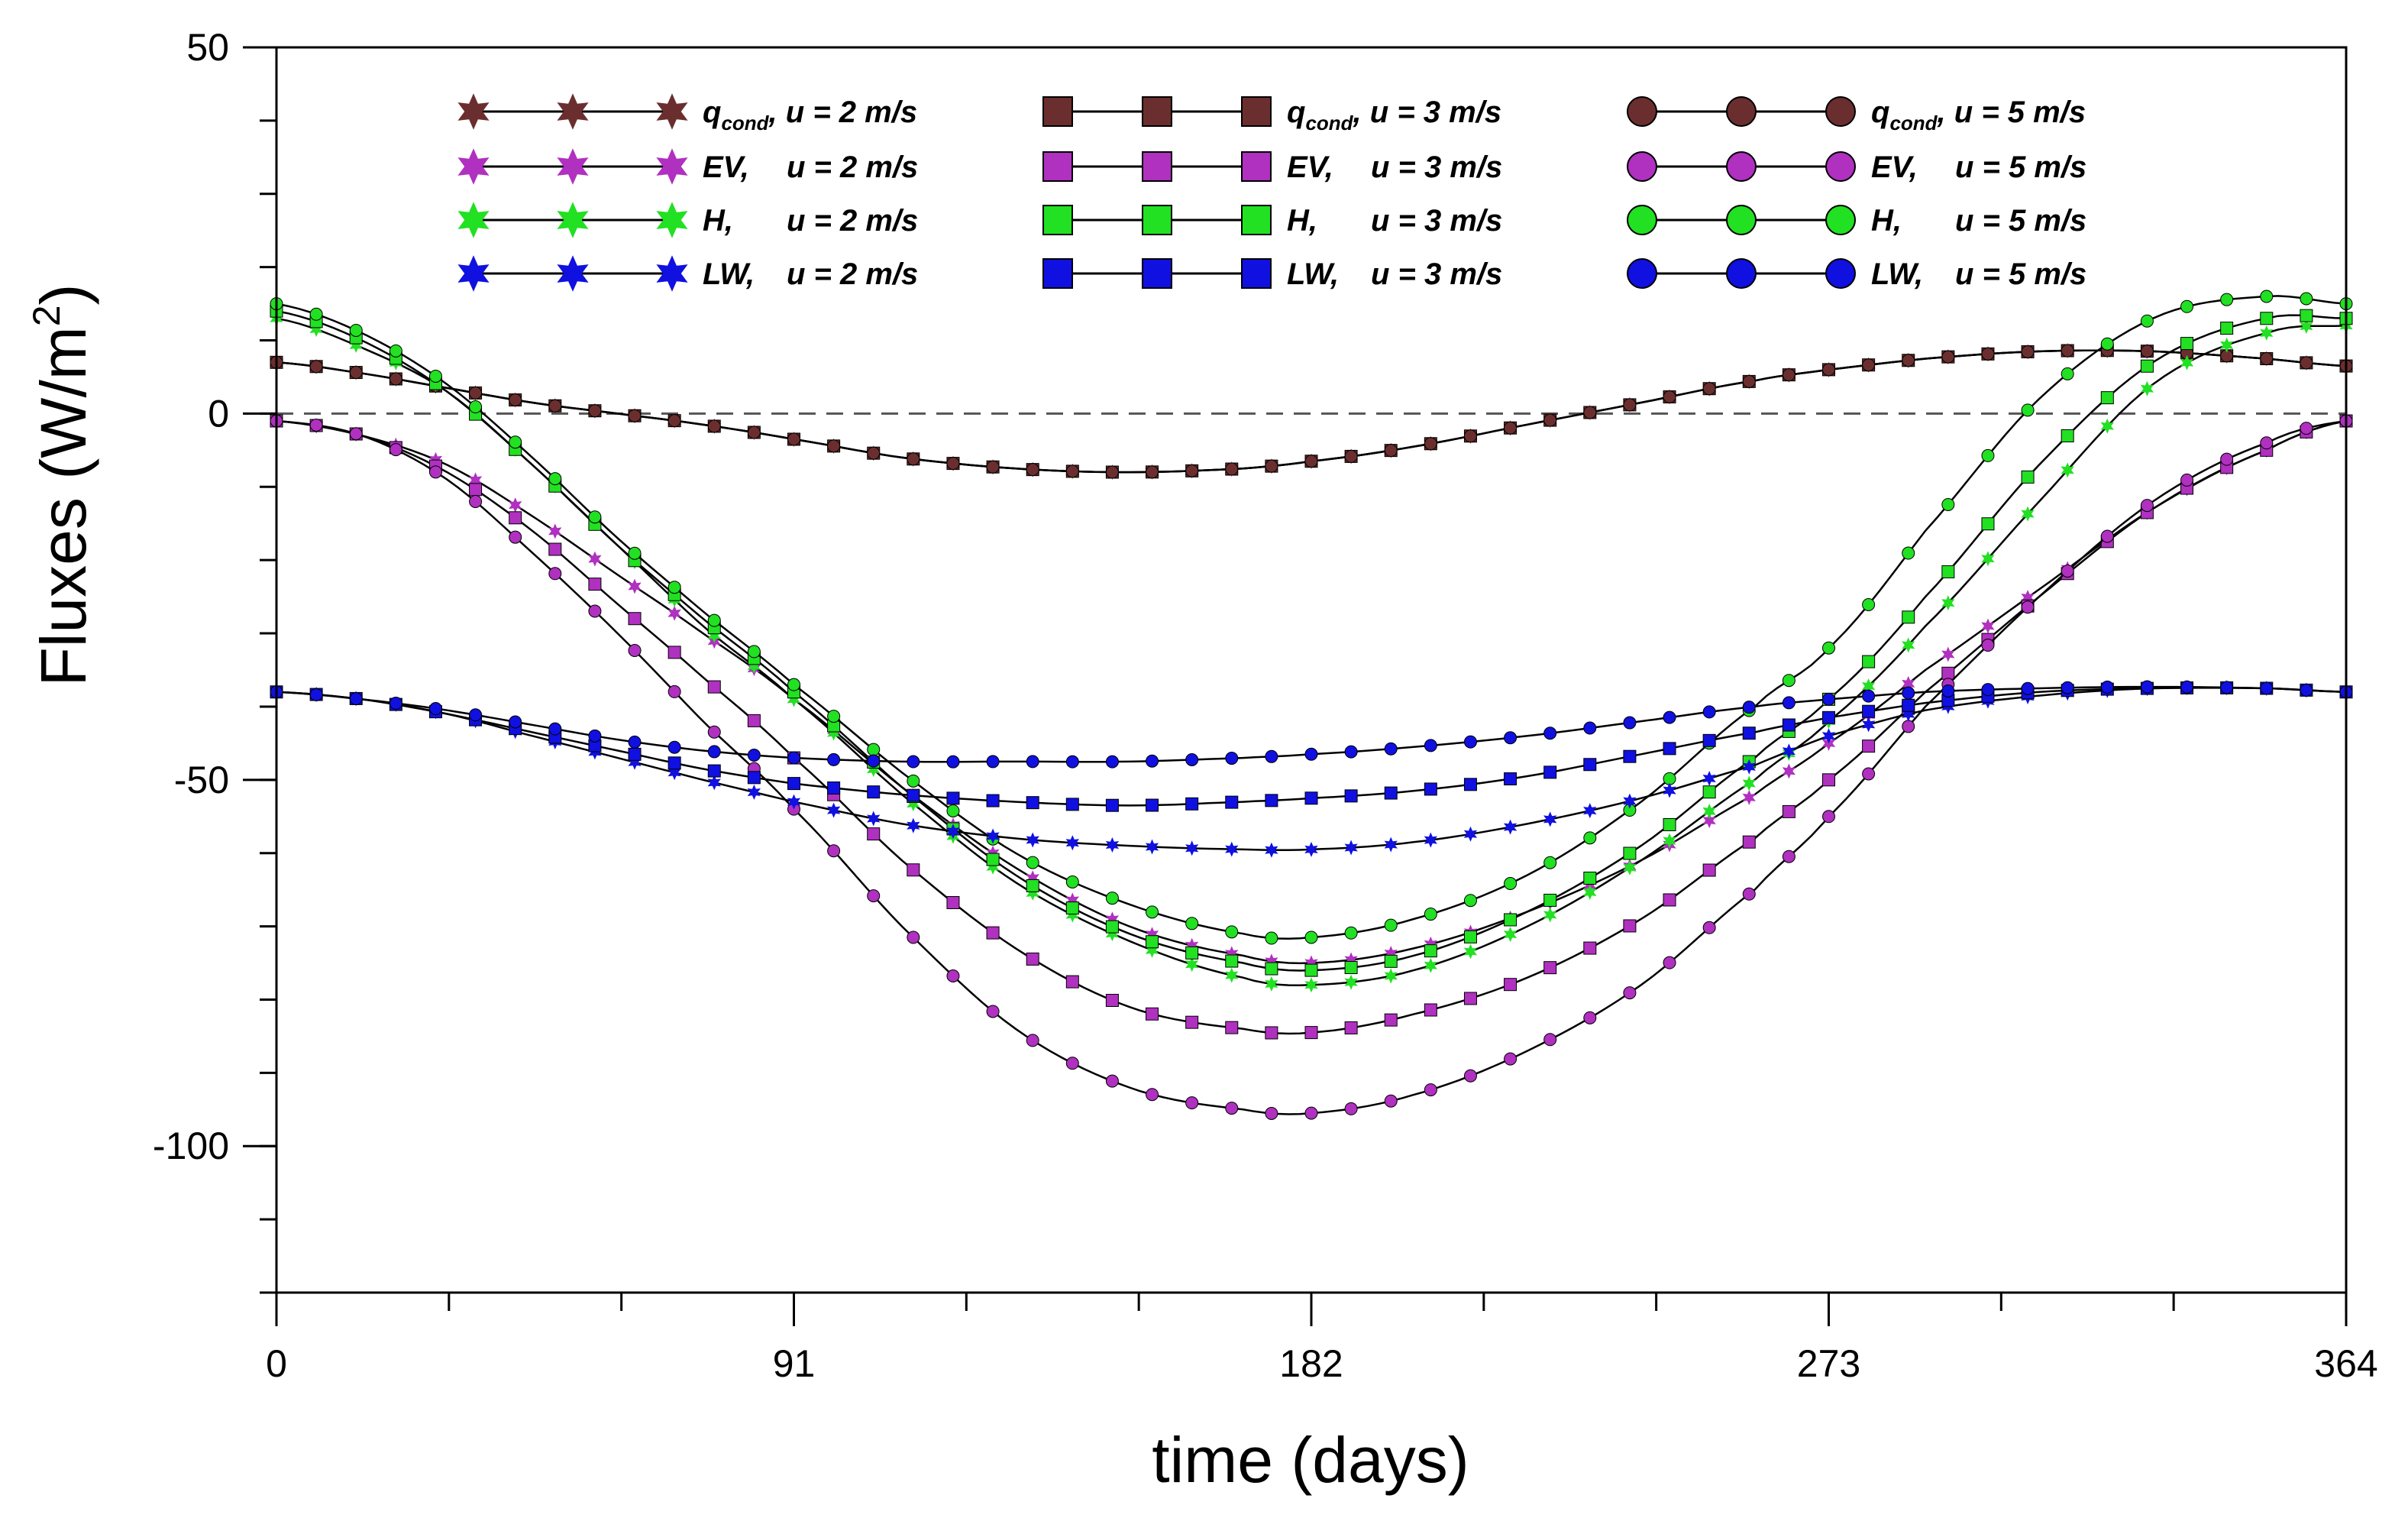  What do you see at coordinates (1979, 221) in the screenshot?
I see `legend-label: H, u = 5 m/s` at bounding box center [1979, 221].